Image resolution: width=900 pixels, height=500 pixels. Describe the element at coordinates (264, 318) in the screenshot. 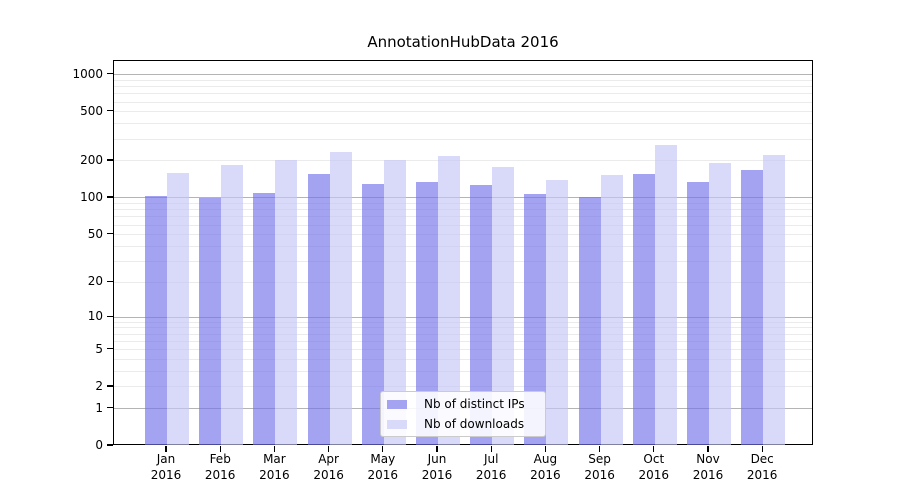

I see `bar-nb-of-distinct-ips-mar` at that location.